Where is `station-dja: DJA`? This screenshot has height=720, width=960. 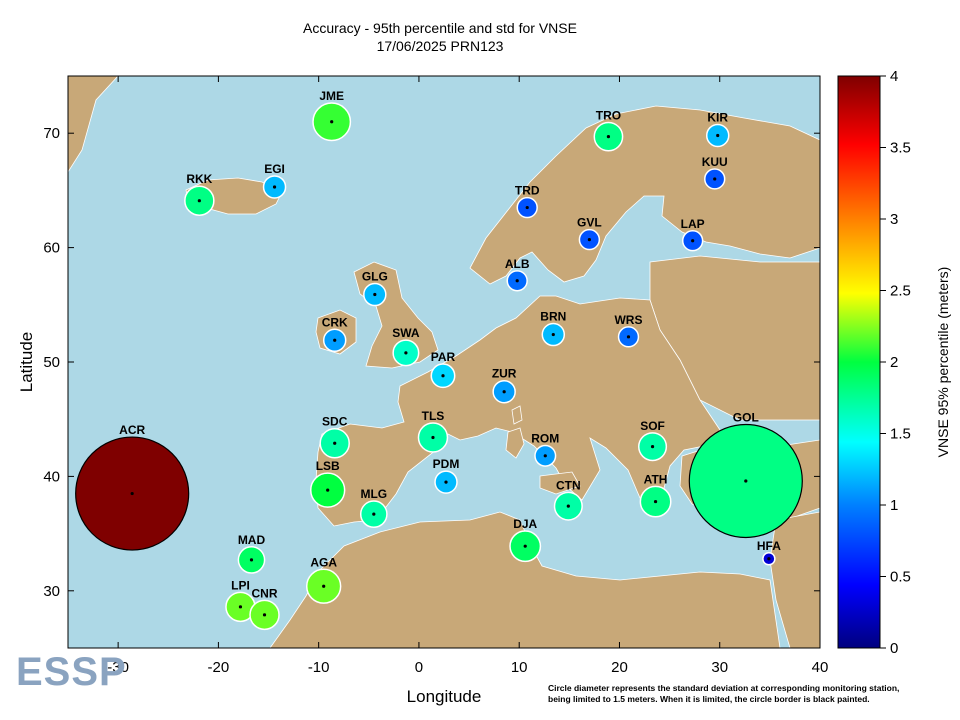 station-dja: DJA is located at coordinates (525, 540).